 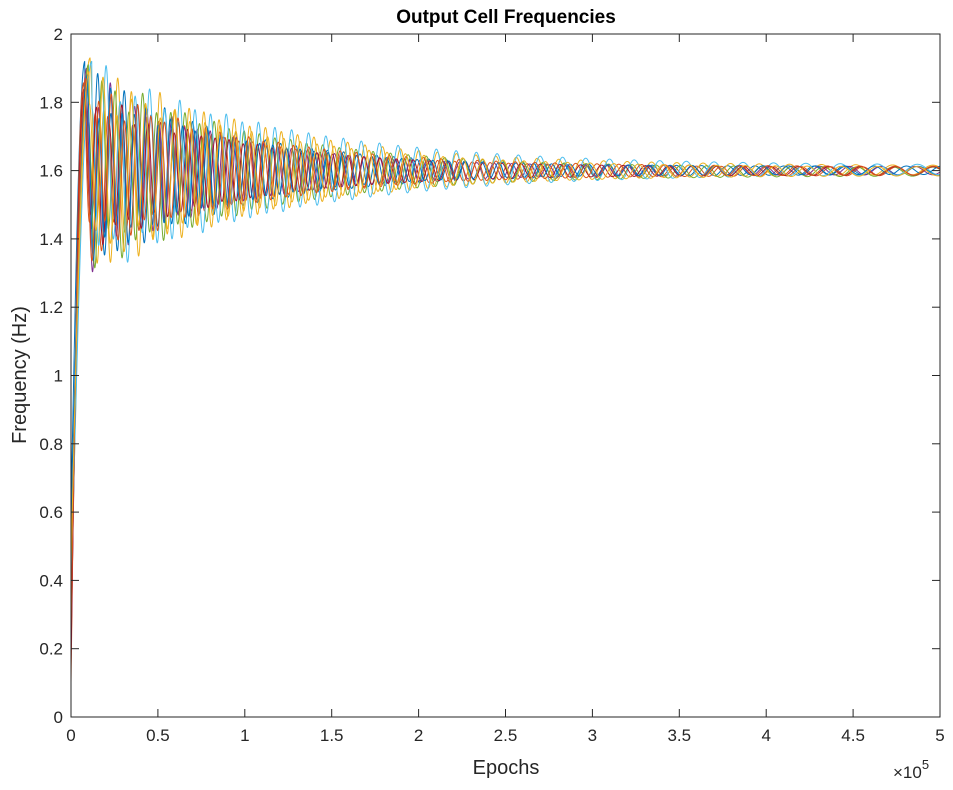 I want to click on y-tick-label: 1, so click(x=58, y=376).